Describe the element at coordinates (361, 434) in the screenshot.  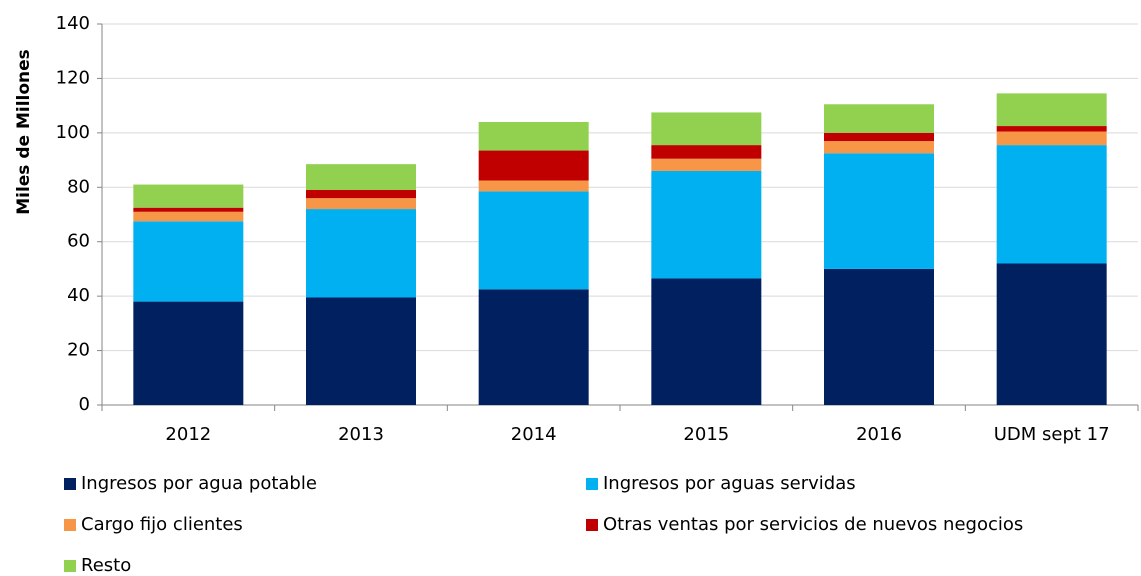
I see `x-tick-label: 2013` at that location.